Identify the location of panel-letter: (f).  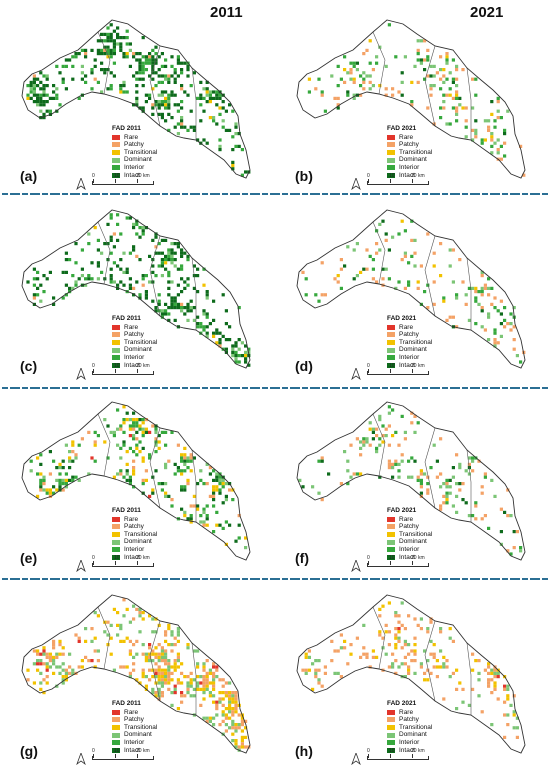
(302, 558).